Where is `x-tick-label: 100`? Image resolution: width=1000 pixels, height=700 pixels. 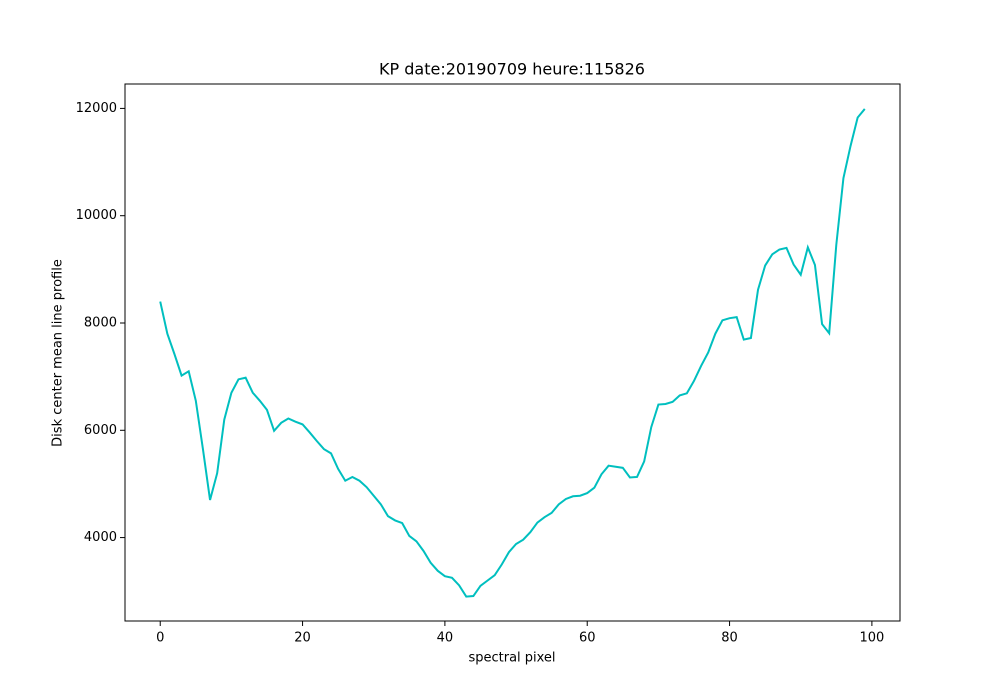 x-tick-label: 100 is located at coordinates (871, 638).